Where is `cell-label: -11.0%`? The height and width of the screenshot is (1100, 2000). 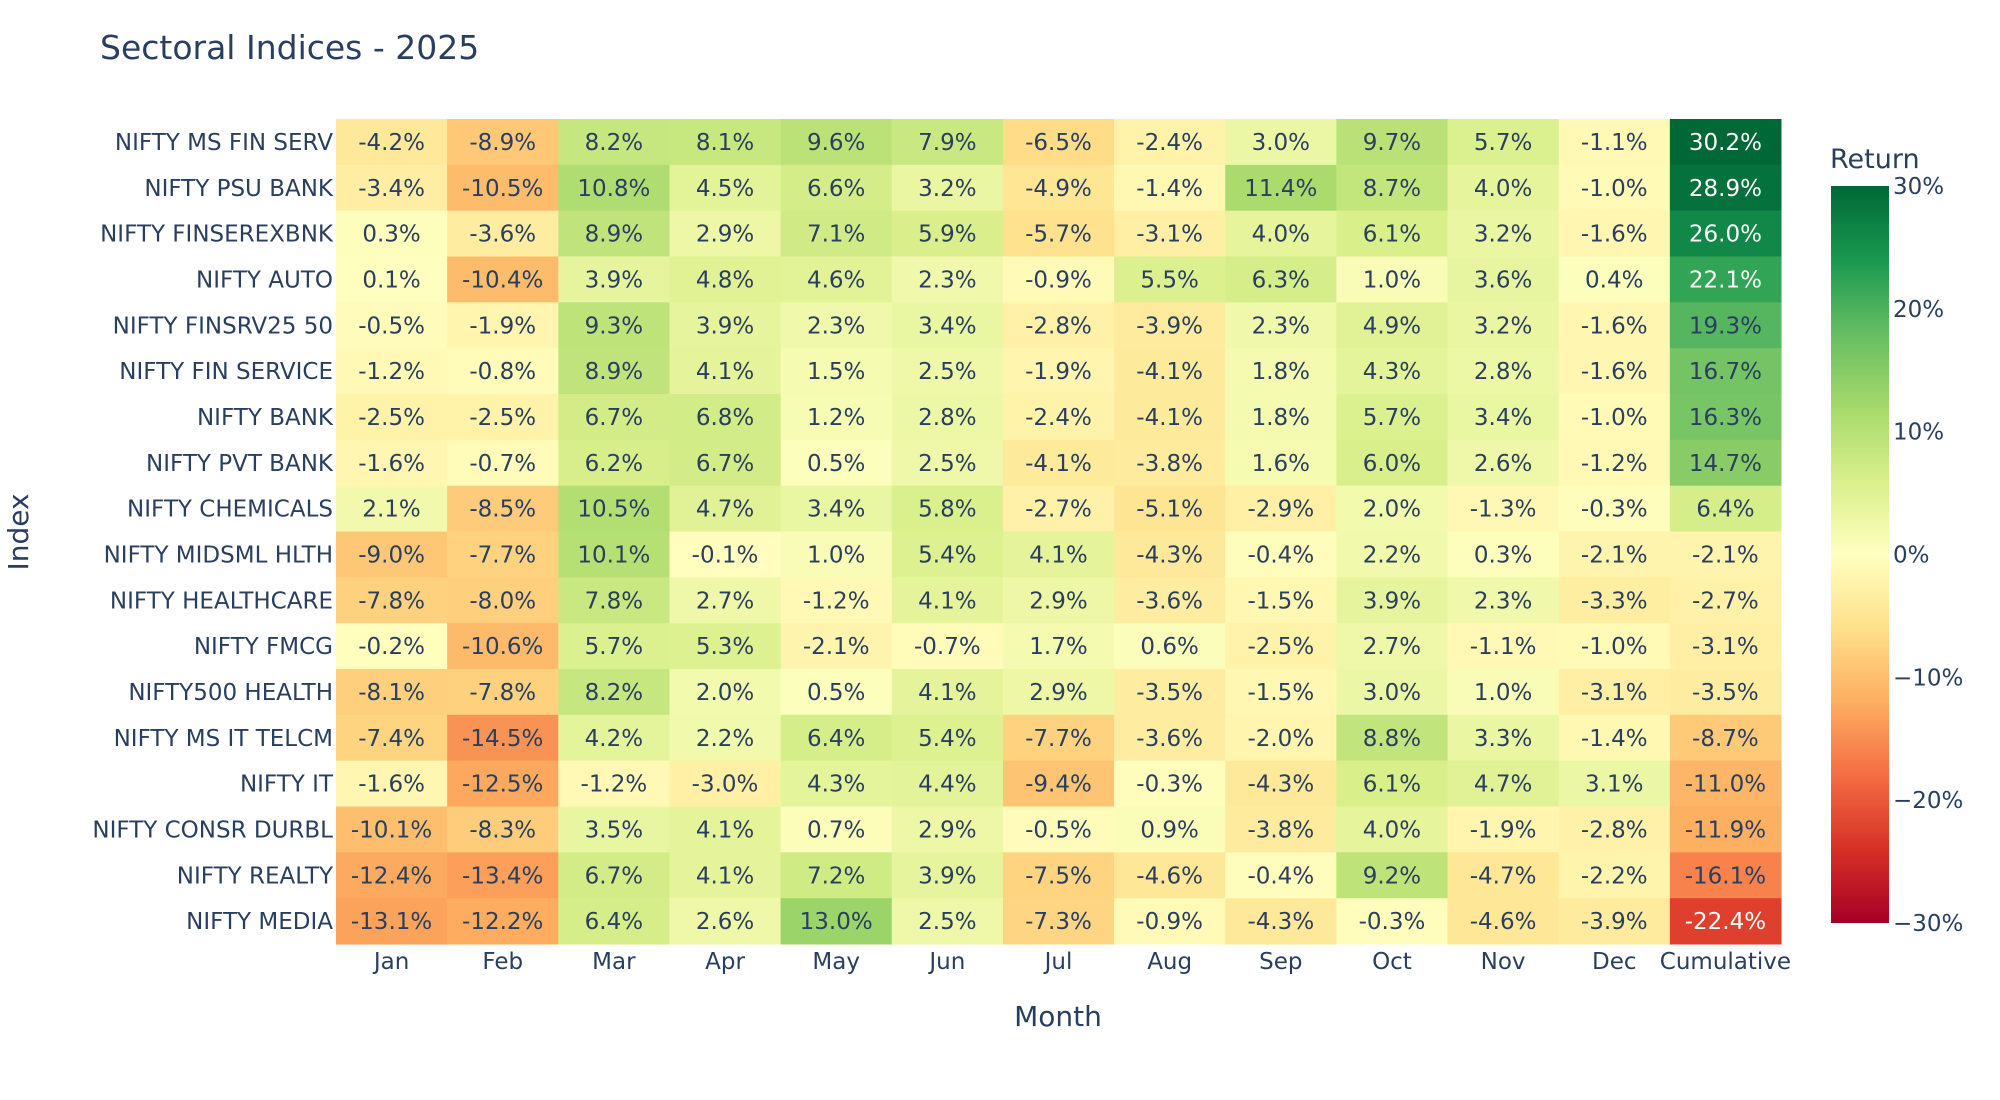
cell-label: -11.0% is located at coordinates (1725, 785).